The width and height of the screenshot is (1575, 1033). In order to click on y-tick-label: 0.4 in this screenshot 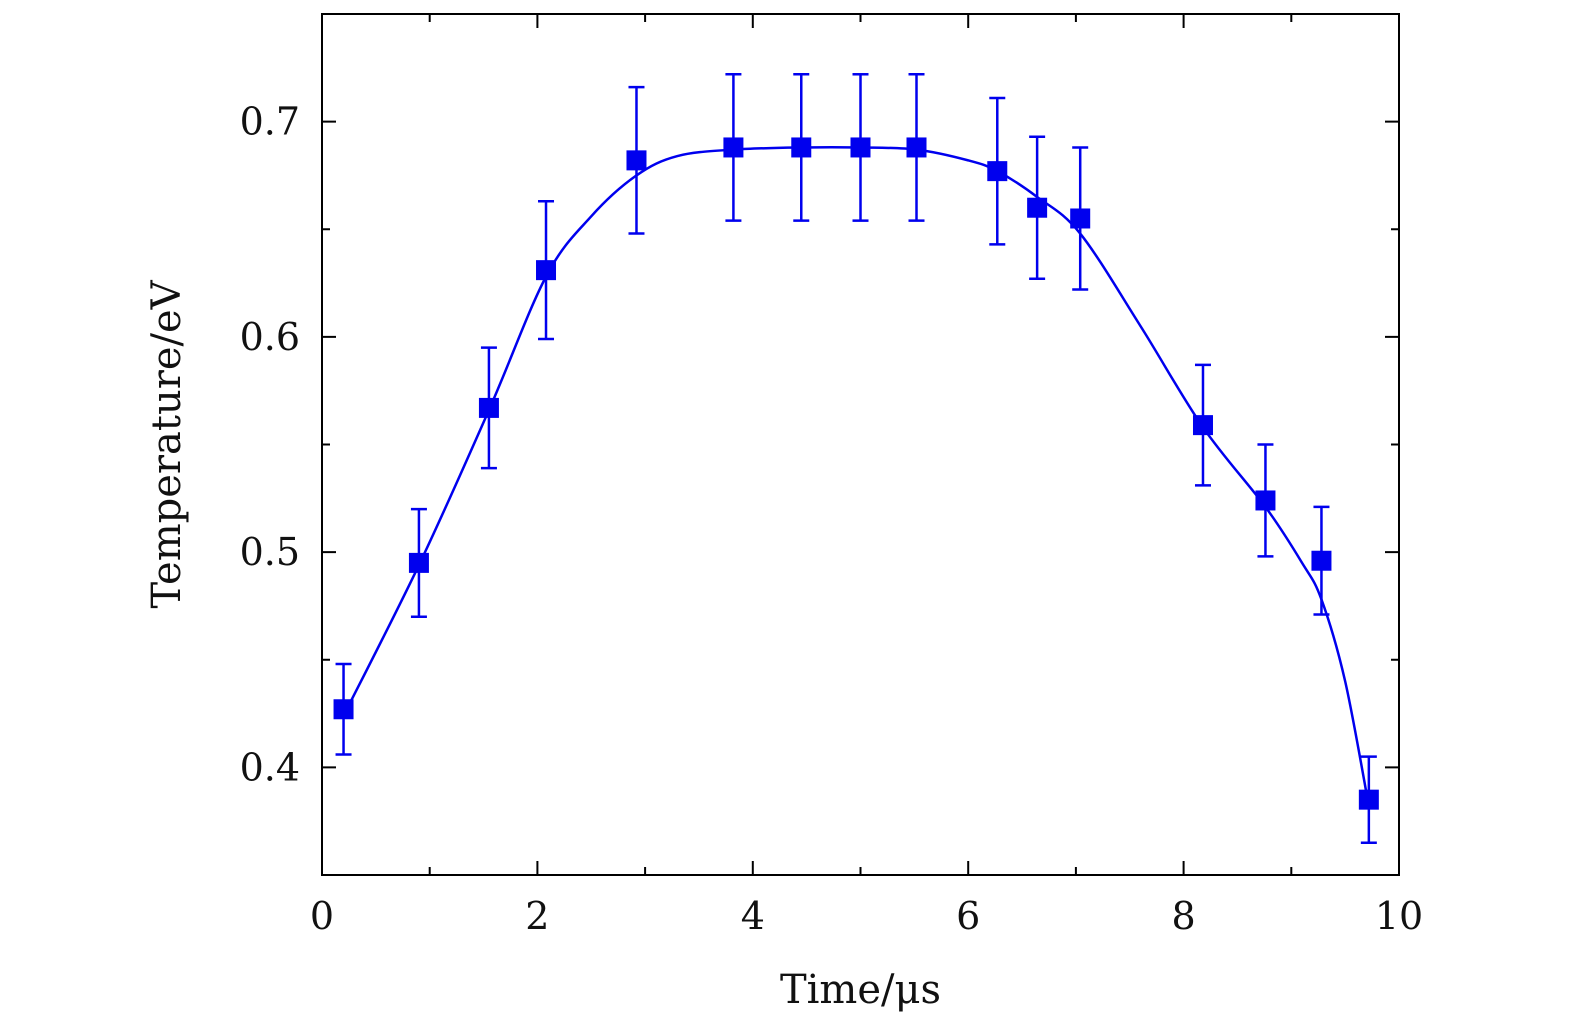, I will do `click(270, 767)`.